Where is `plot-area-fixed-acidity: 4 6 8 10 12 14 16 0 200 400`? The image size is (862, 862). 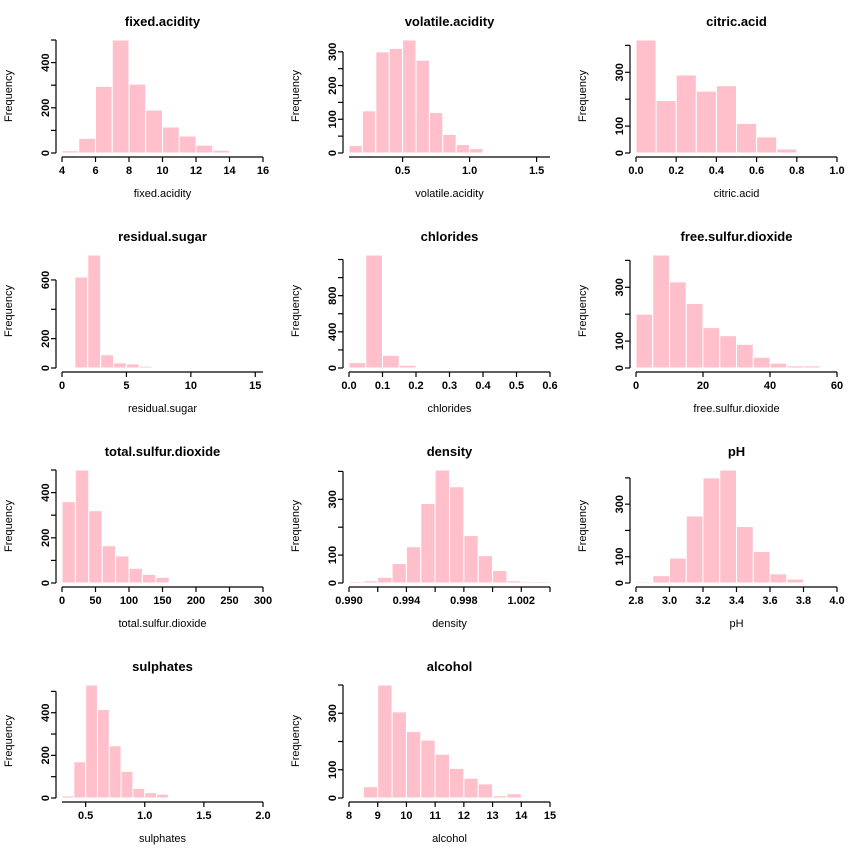 plot-area-fixed-acidity: 4 6 8 10 12 14 16 0 200 400 is located at coordinates (154, 108).